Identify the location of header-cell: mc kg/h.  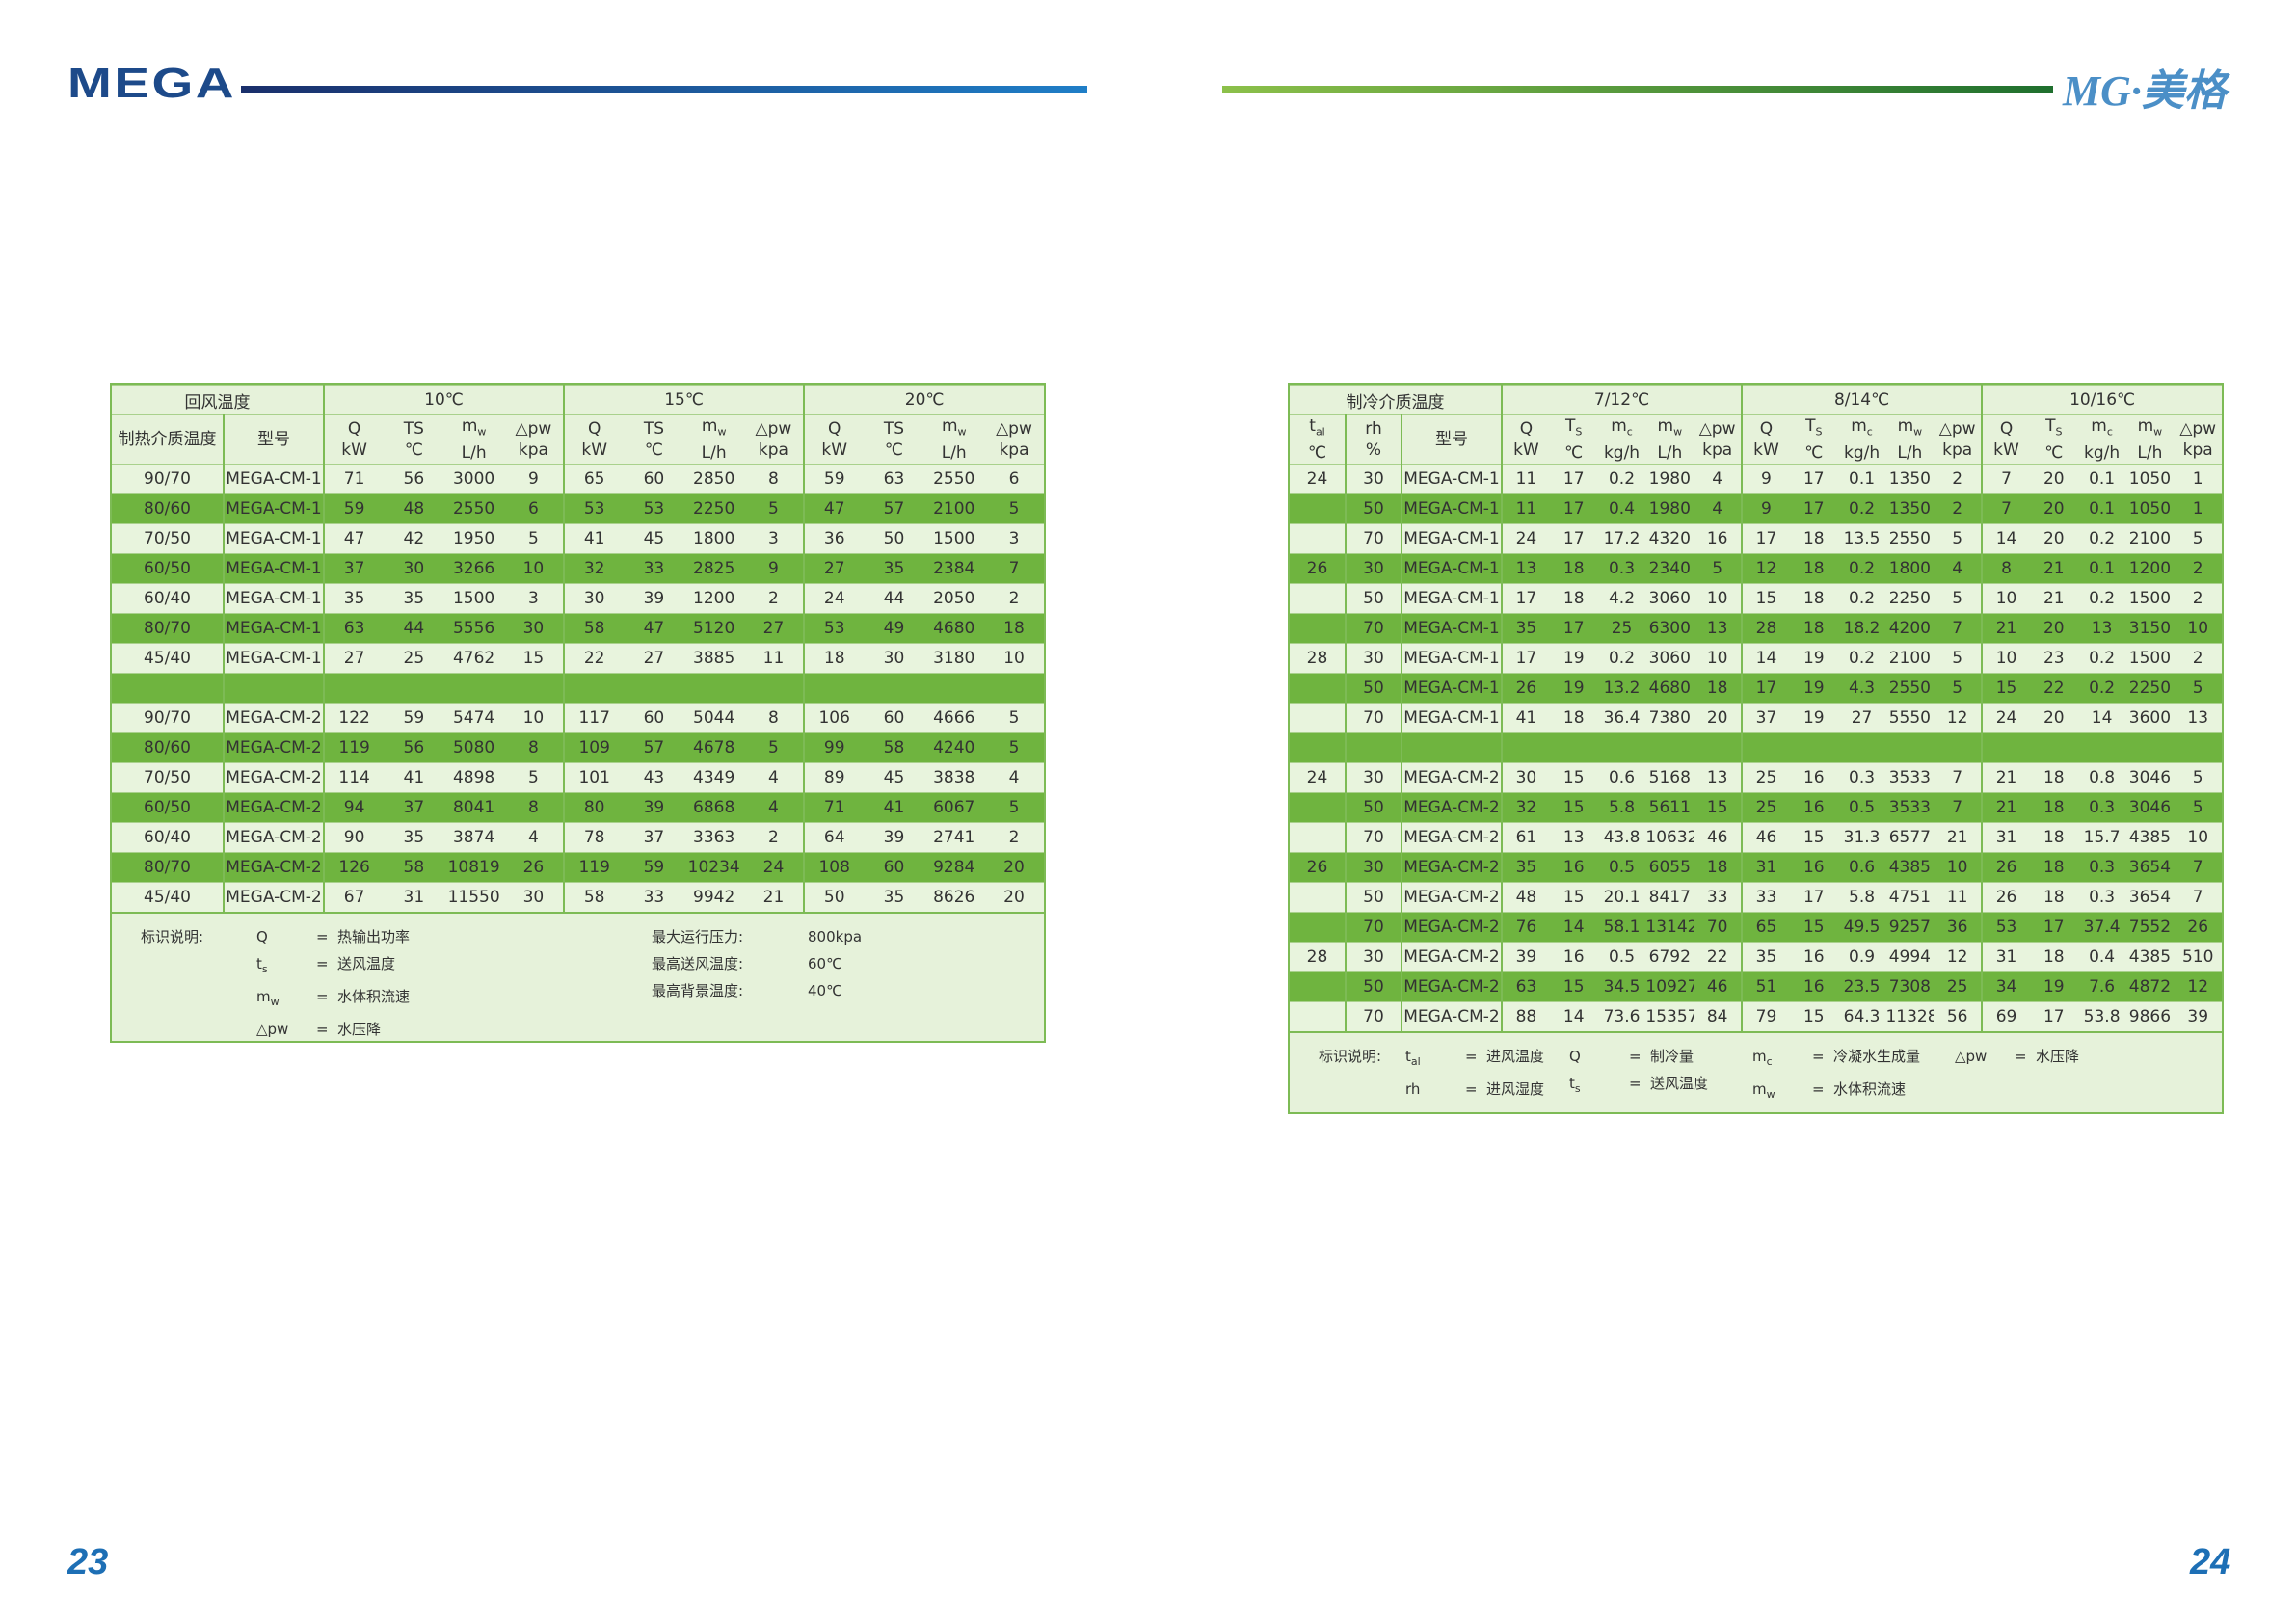
(1621, 439).